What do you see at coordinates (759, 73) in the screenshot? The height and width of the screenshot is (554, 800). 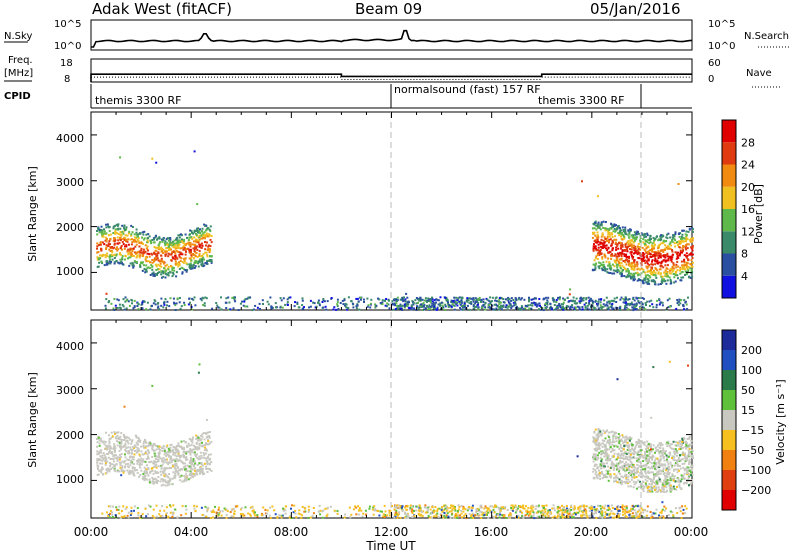 I see `nave-label: Nave` at bounding box center [759, 73].